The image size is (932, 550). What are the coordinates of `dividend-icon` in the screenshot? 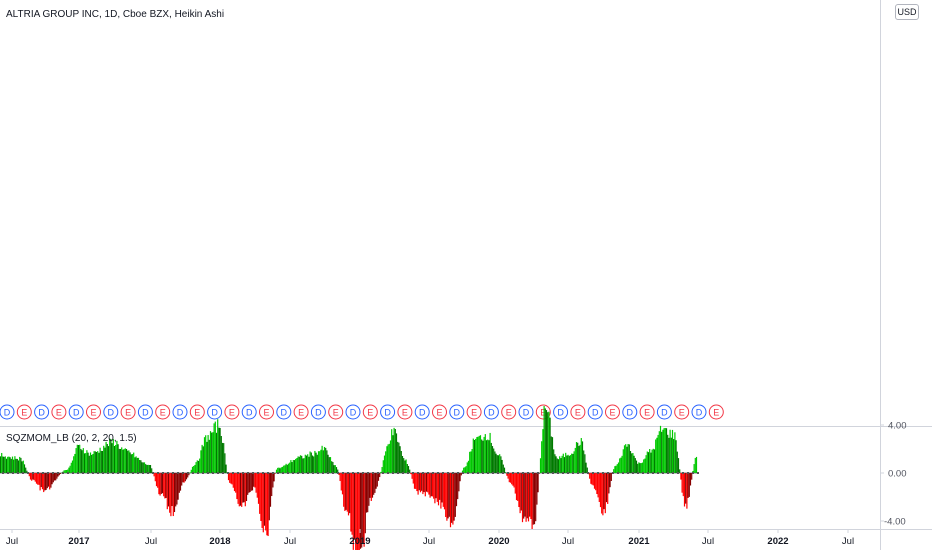 It's located at (422, 412).